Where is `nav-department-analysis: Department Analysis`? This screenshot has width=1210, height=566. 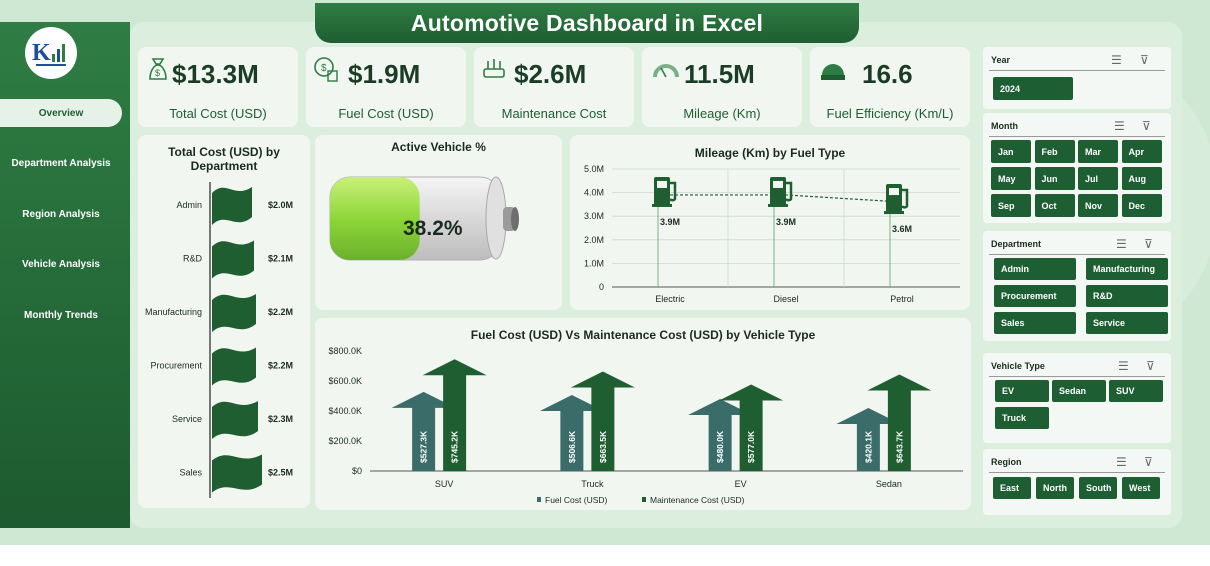
nav-department-analysis: Department Analysis is located at coordinates (61, 163).